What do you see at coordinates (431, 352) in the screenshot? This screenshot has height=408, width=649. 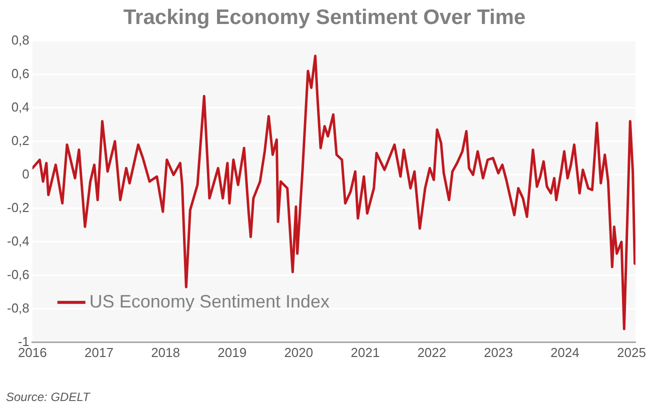 I see `x-tick-label: 2022` at bounding box center [431, 352].